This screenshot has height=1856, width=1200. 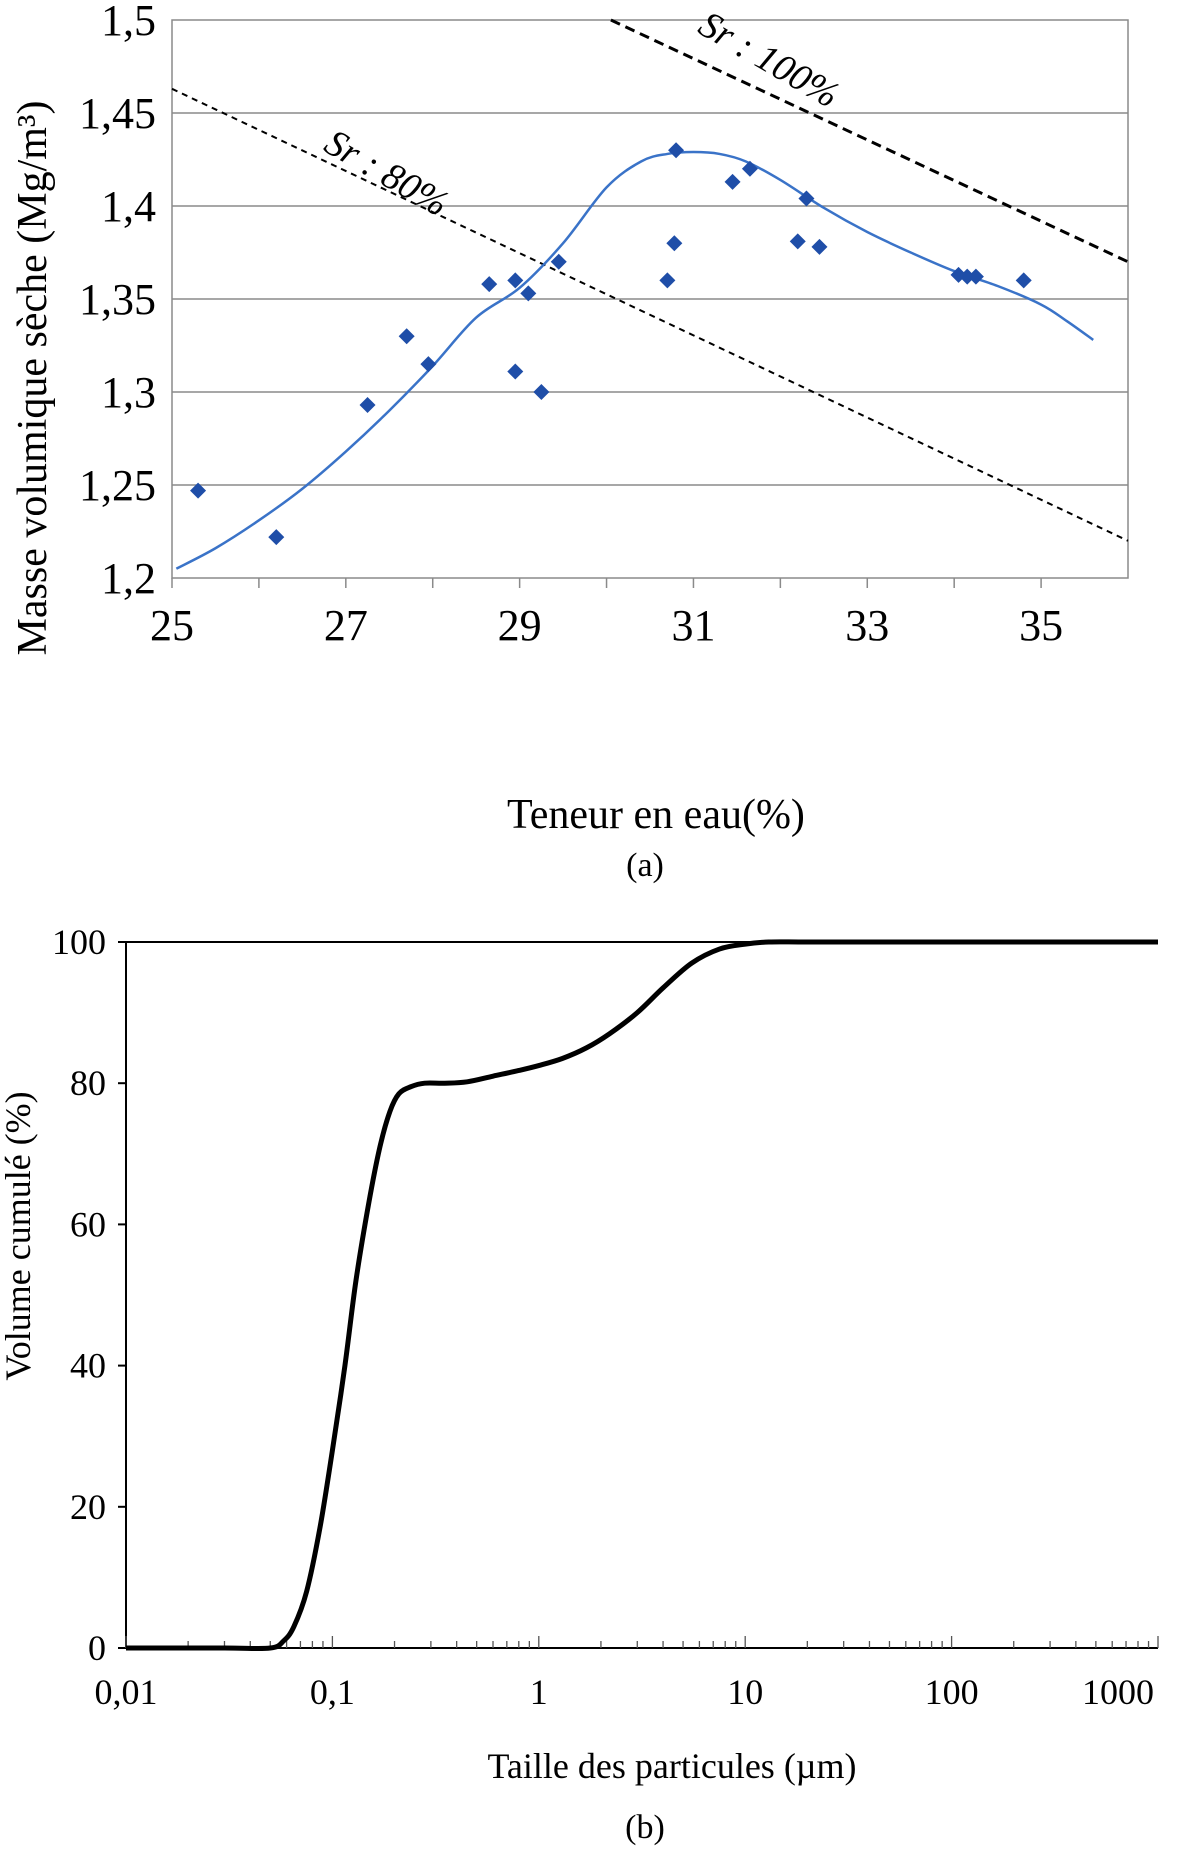 I want to click on y-tick-labels: 1,2 1,25 1,3 1,35 1,4 1,45 1,5, so click(x=117, y=301).